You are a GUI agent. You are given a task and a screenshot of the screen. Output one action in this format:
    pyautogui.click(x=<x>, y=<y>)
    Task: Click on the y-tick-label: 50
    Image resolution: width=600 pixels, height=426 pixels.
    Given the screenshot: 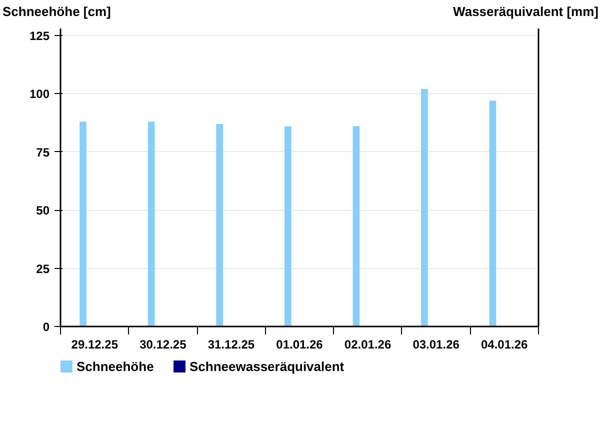 What is the action you would take?
    pyautogui.click(x=43, y=211)
    